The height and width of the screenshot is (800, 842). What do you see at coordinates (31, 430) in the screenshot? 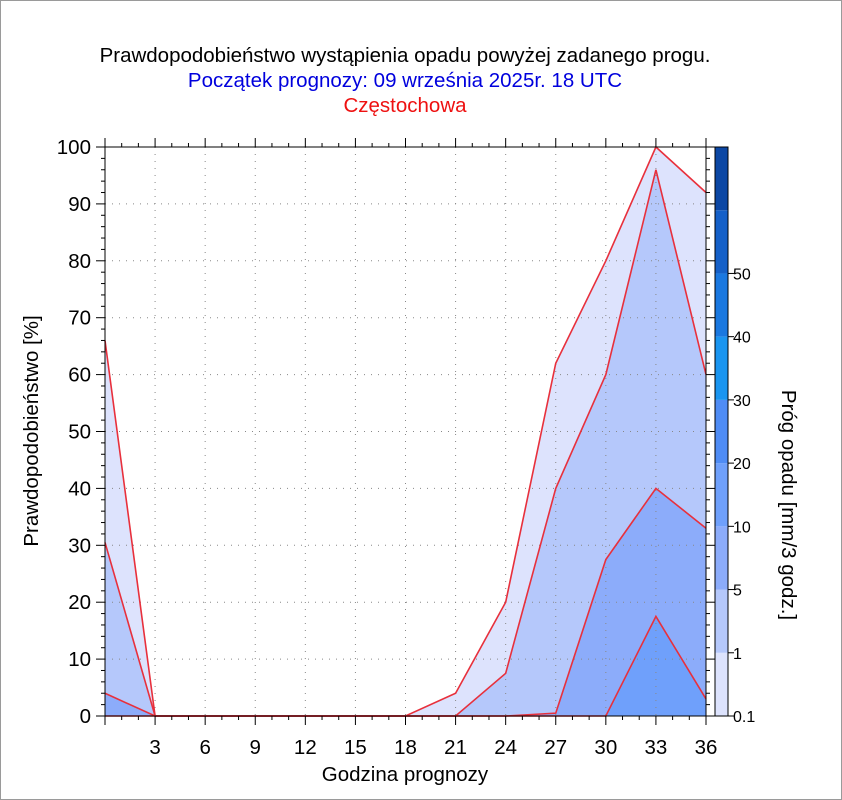
I see `y-axis-label: Prawdopodobieństwo [%]` at bounding box center [31, 430].